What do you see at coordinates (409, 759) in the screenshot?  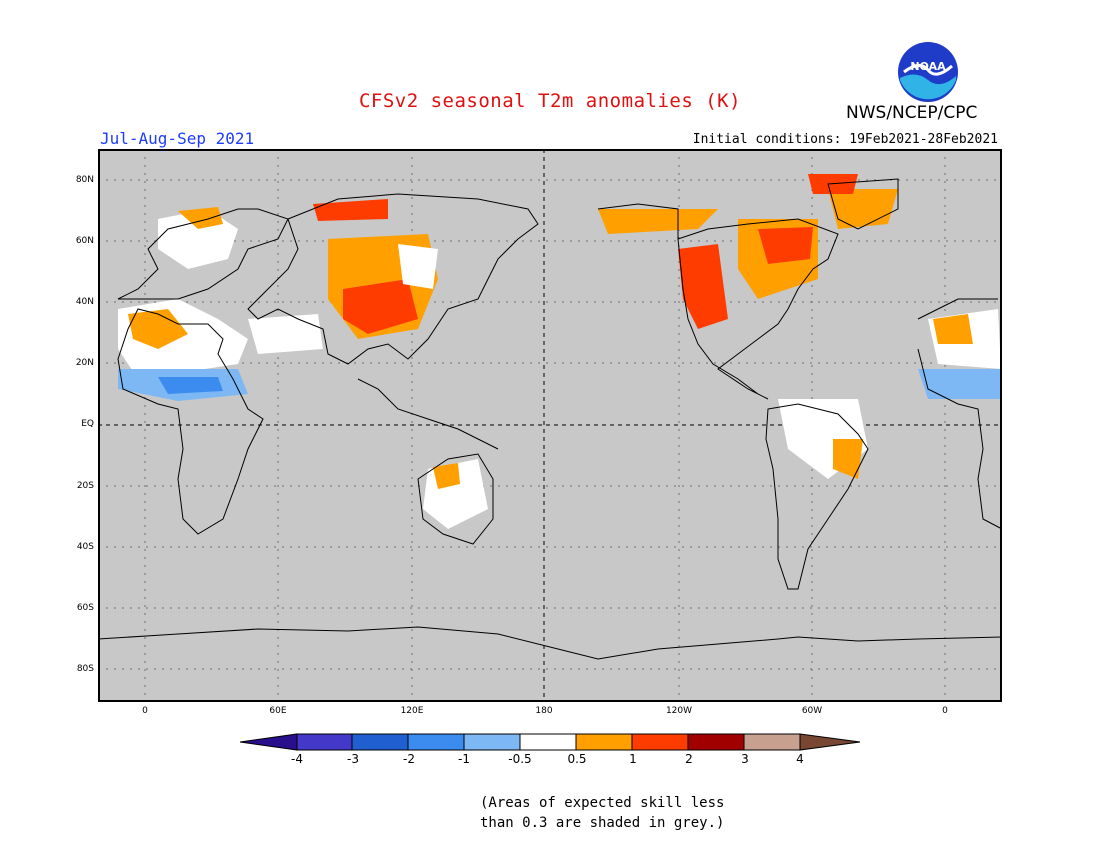 I see `colorbar-label: -2` at bounding box center [409, 759].